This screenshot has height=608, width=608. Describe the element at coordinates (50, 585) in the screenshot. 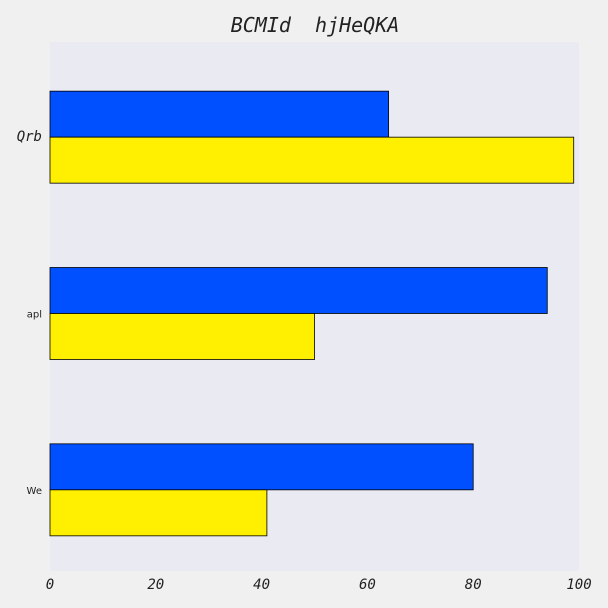

I see `x-tick-label-0: 0` at that location.